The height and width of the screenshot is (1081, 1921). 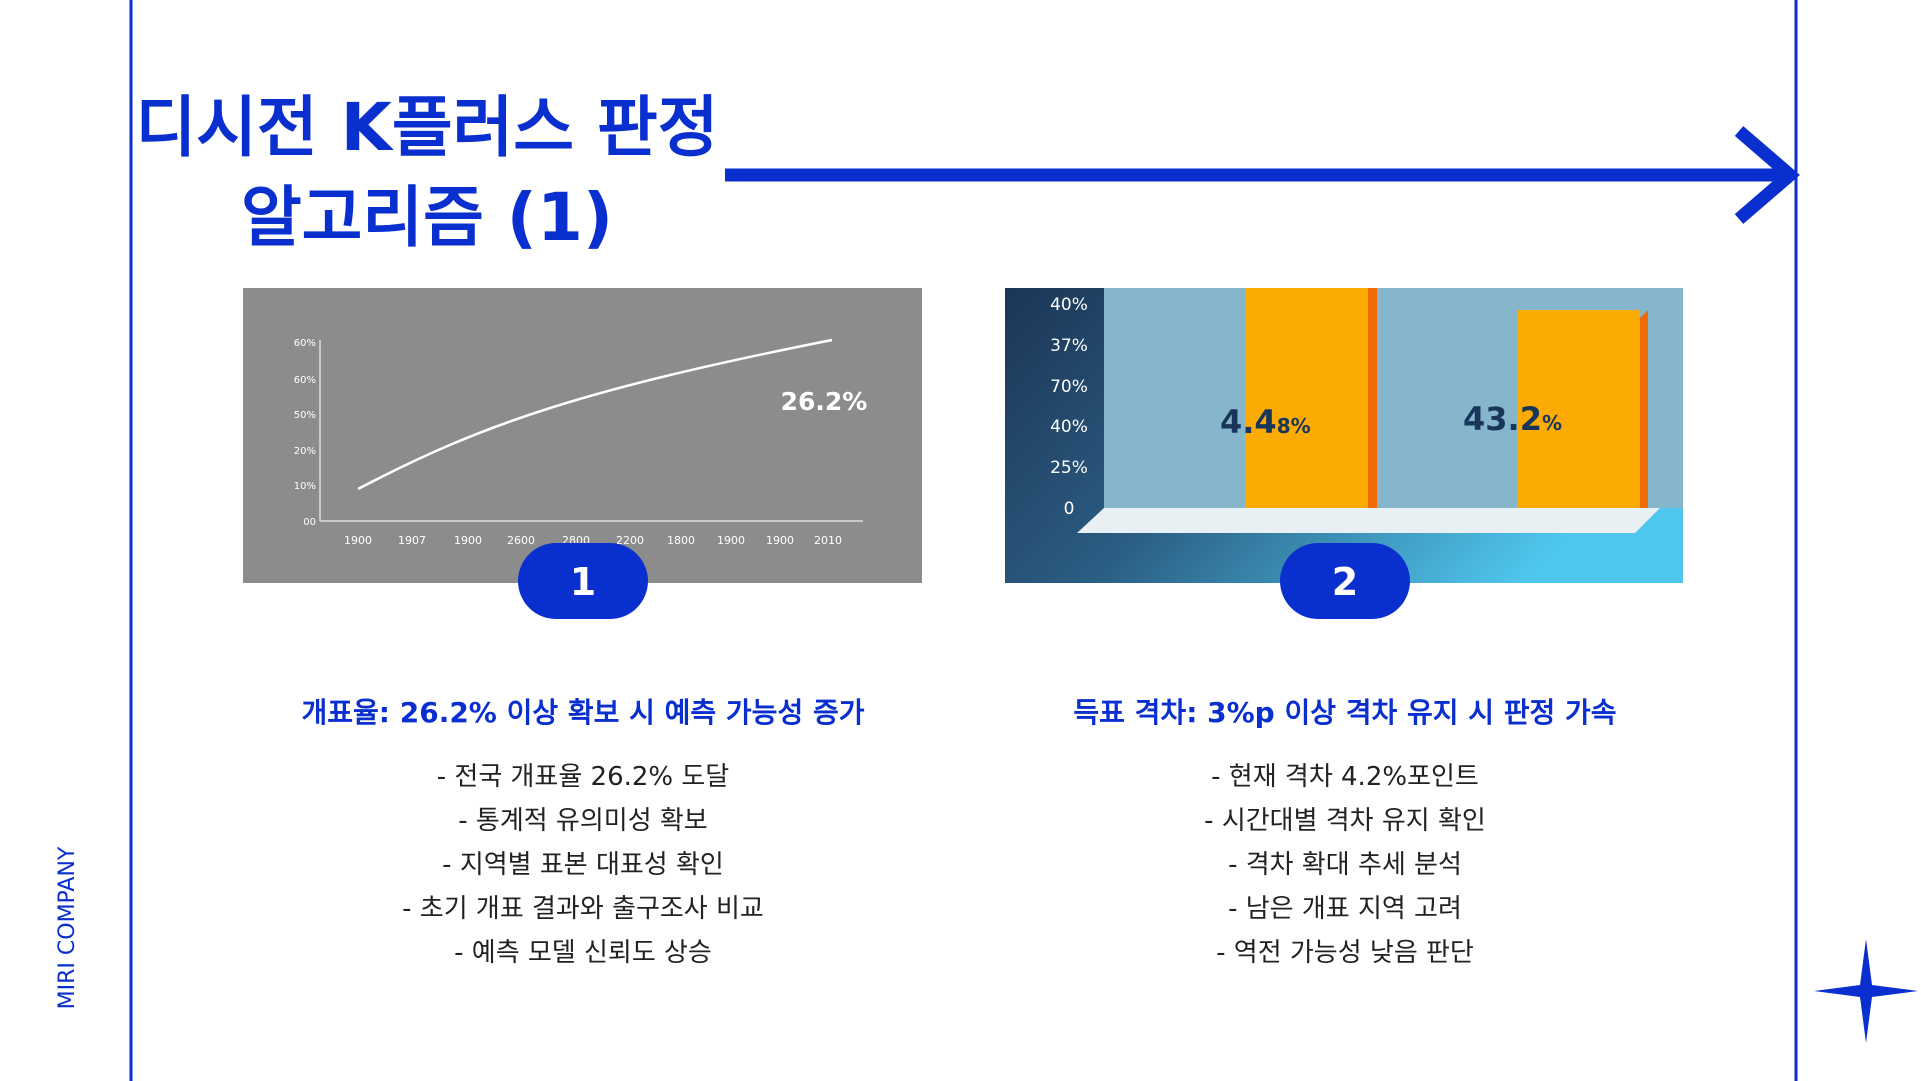 I want to click on badge-number: 2, so click(x=1345, y=582).